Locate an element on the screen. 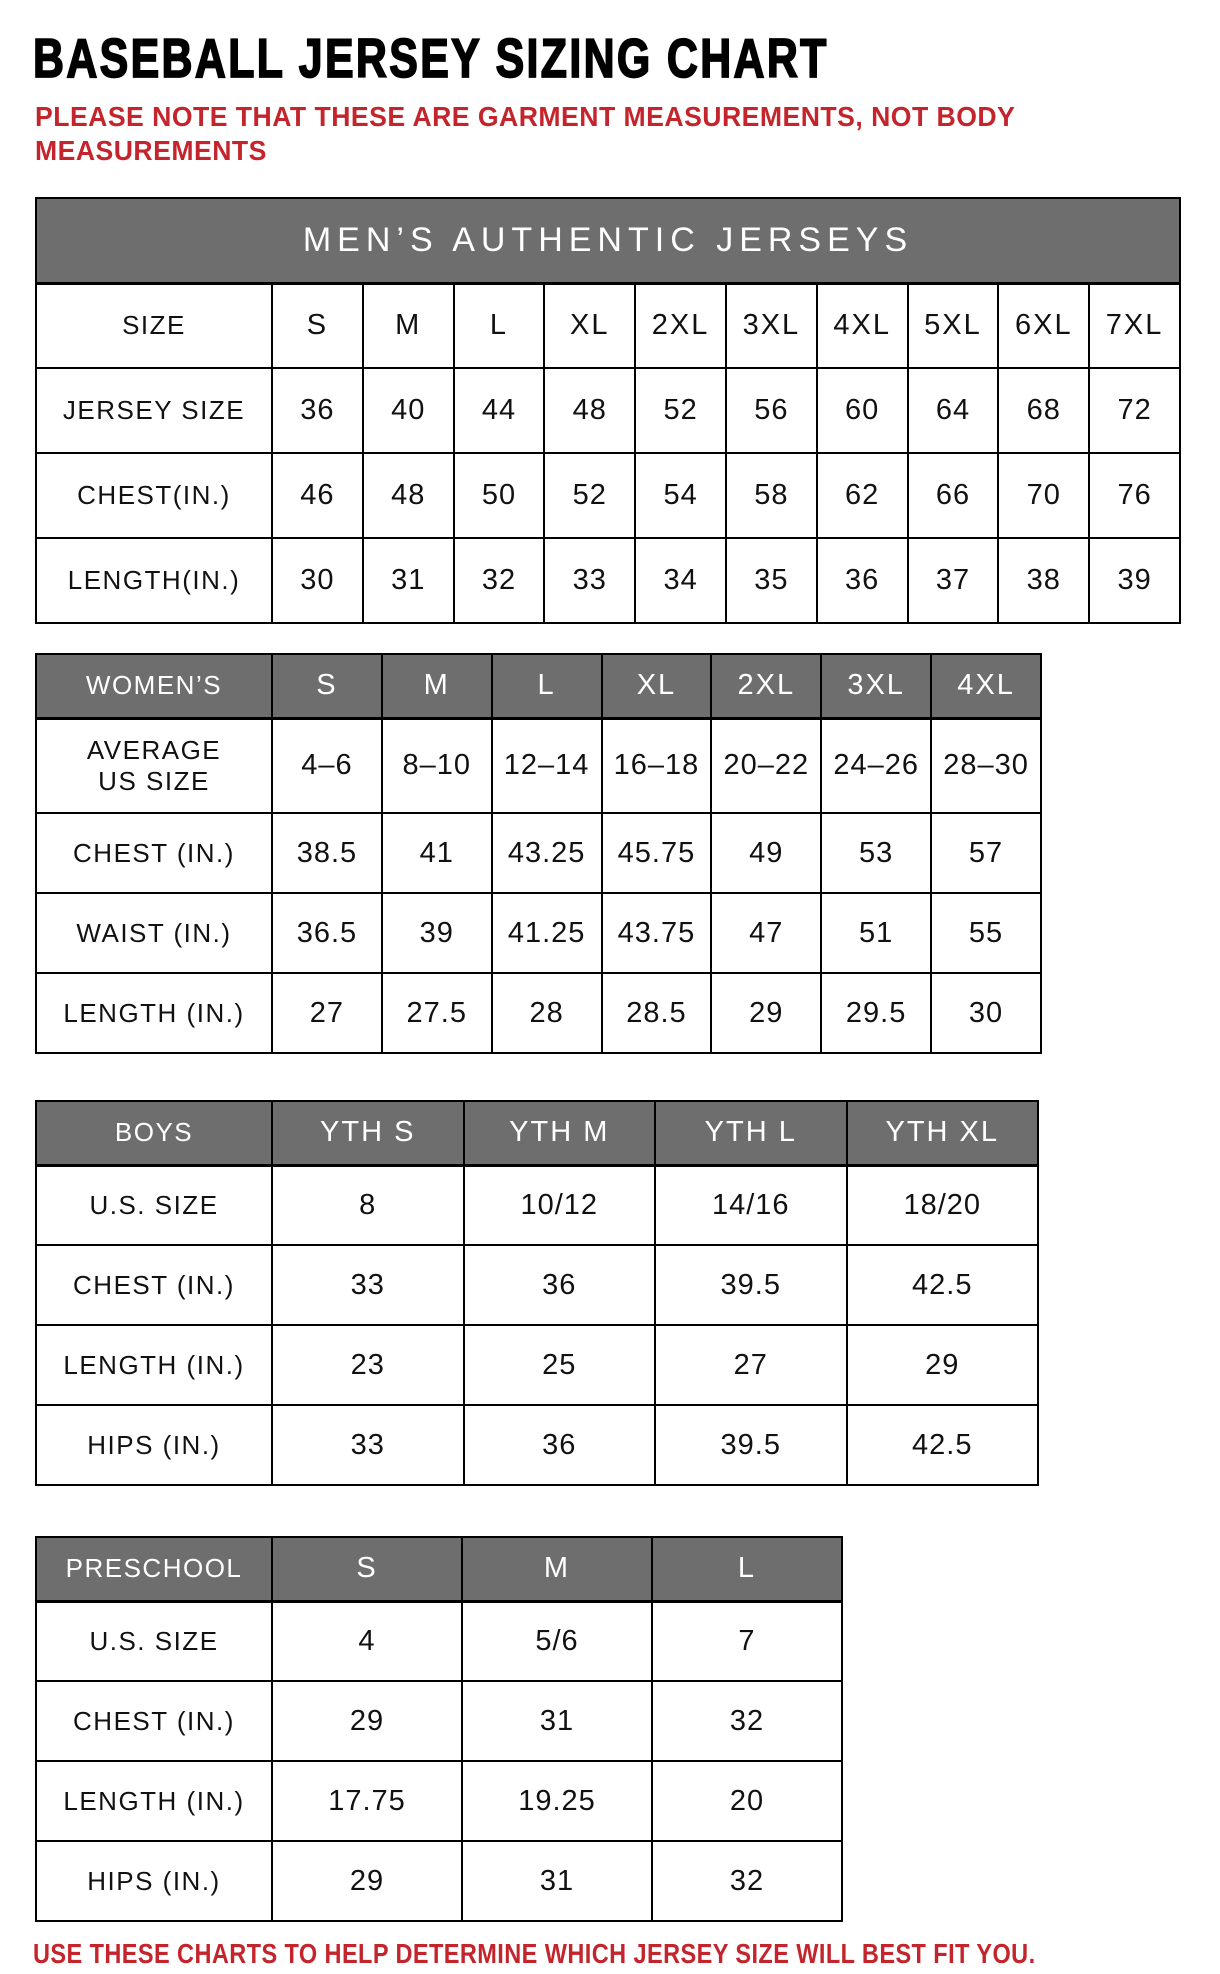  womens-value-cell: 24–26 is located at coordinates (876, 766).